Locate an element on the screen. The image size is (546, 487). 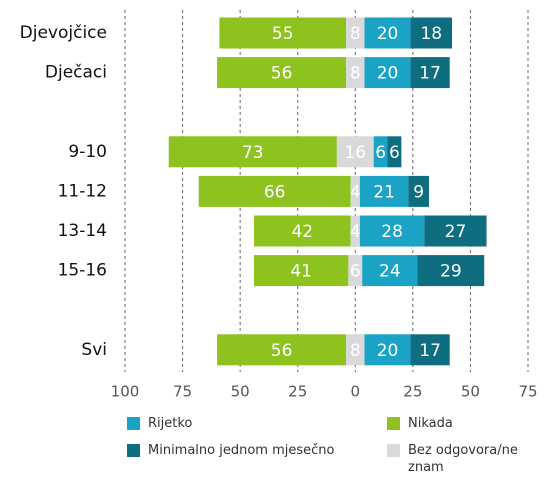
legend-item: Nikada is located at coordinates (462, 423).